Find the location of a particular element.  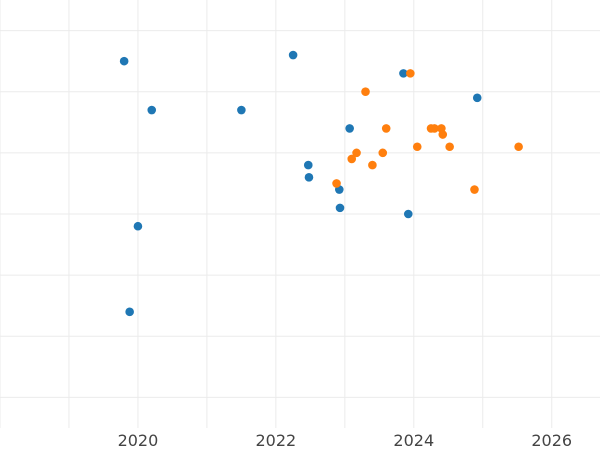

x-tick-label: 2022 is located at coordinates (276, 440).